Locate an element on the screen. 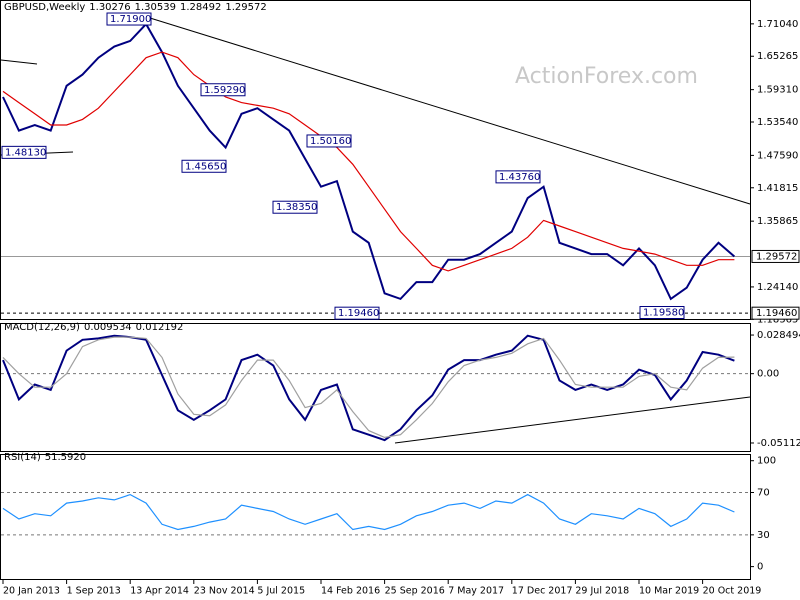  annotation-label: 1.48130 is located at coordinates (25, 152).